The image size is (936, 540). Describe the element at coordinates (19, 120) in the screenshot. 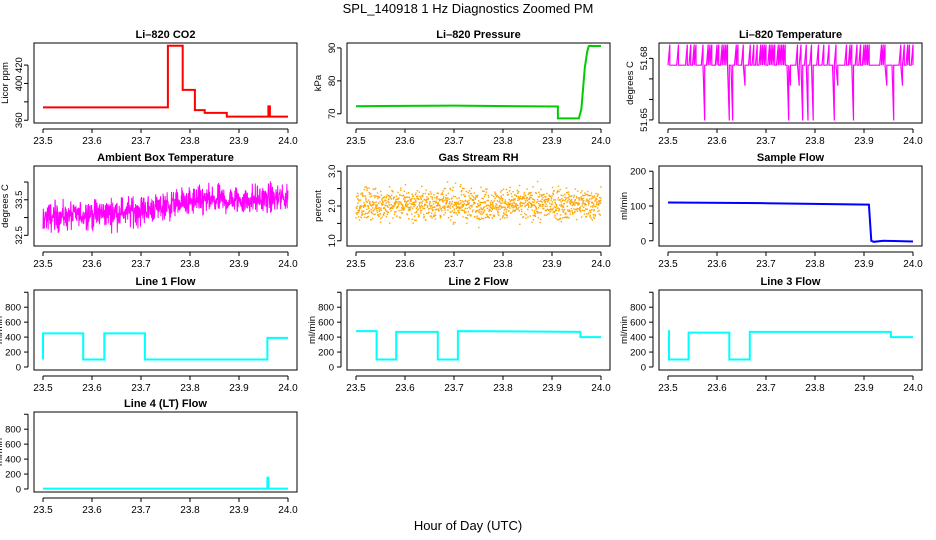

I see `y-tick-label: 360` at that location.